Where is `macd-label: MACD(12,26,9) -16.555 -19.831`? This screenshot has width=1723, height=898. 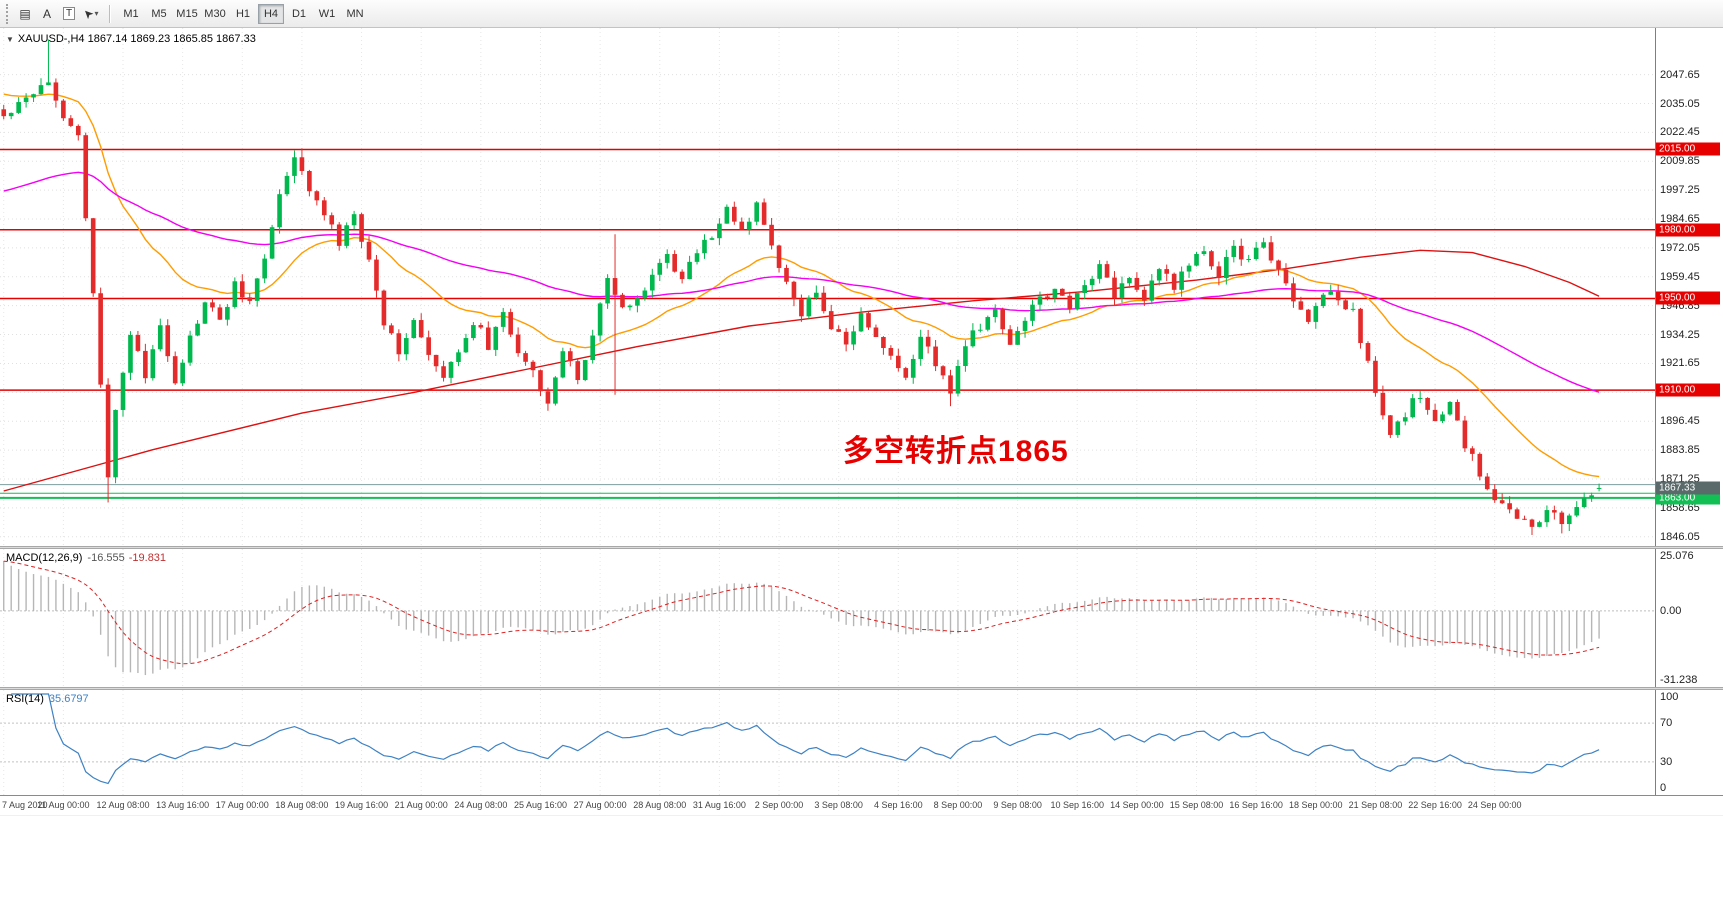 macd-label: MACD(12,26,9) -16.555 -19.831 is located at coordinates (86, 558).